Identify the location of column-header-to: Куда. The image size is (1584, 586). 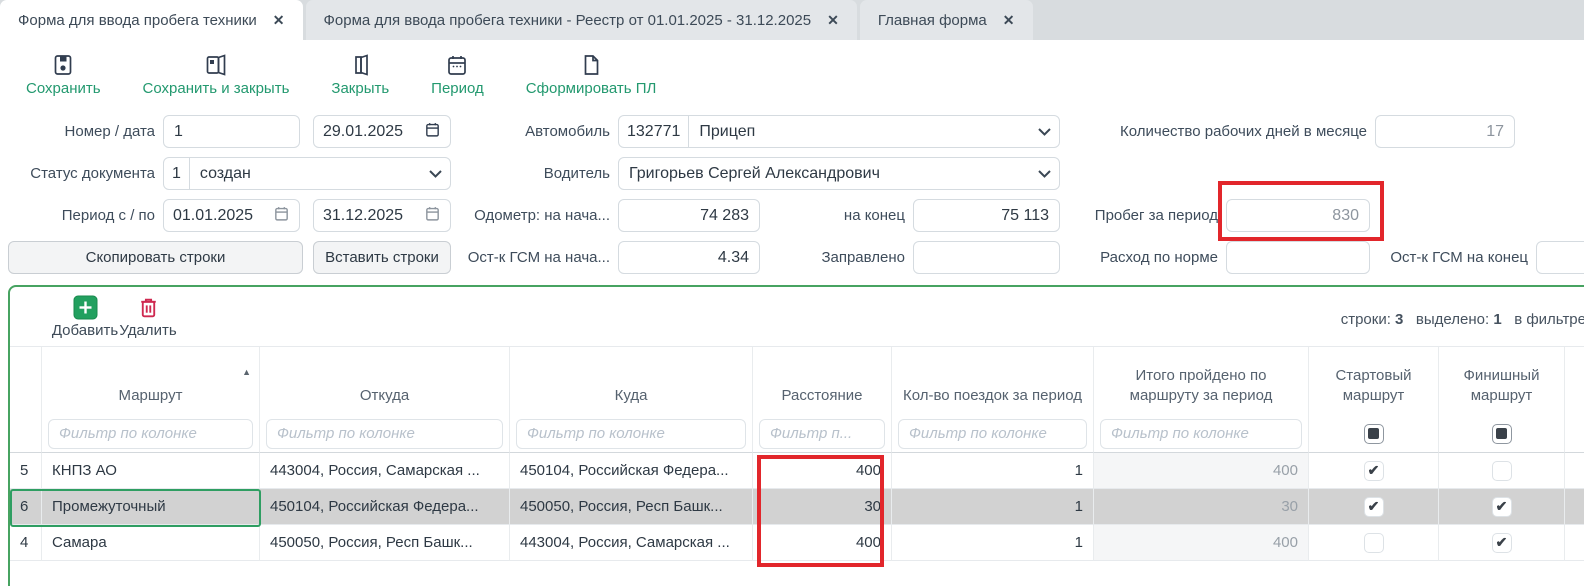
(631, 381).